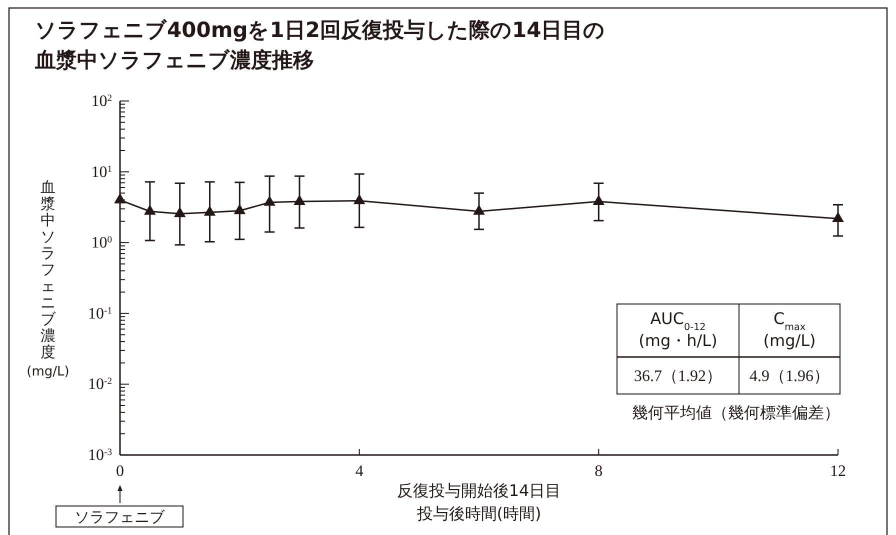  What do you see at coordinates (838, 471) in the screenshot?
I see `x-tick-label: 12` at bounding box center [838, 471].